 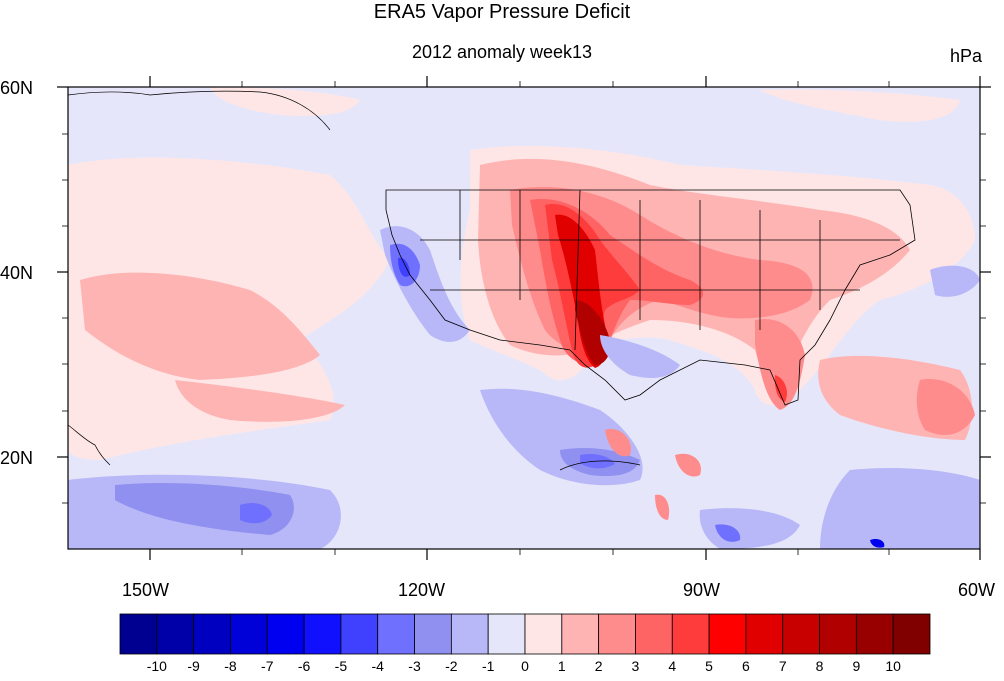 I want to click on lat-label-40n: 40N, so click(x=17, y=273).